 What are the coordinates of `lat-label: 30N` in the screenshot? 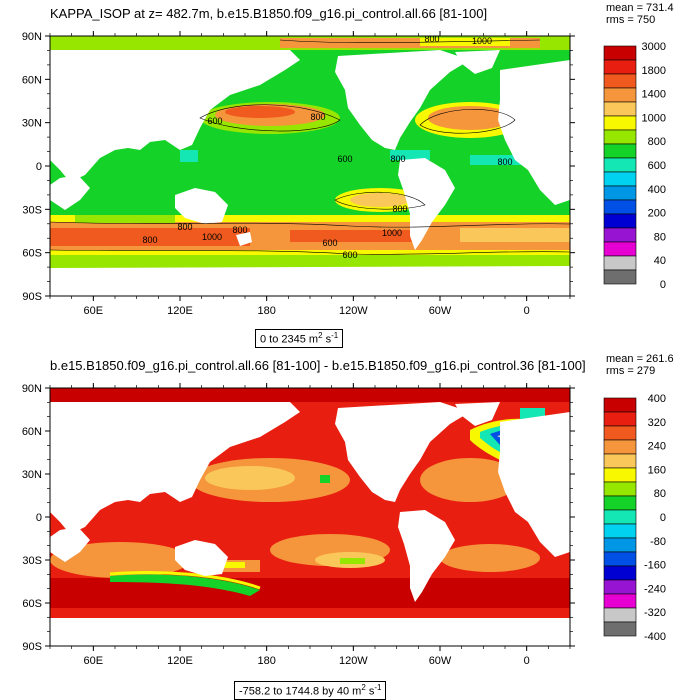 It's located at (32, 124).